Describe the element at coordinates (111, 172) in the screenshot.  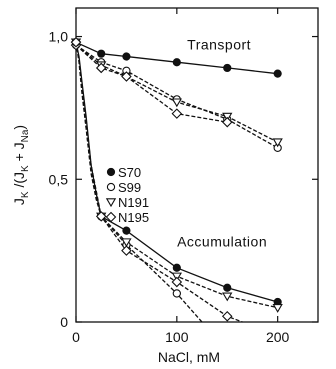
I see `legend-marker-s70` at that location.